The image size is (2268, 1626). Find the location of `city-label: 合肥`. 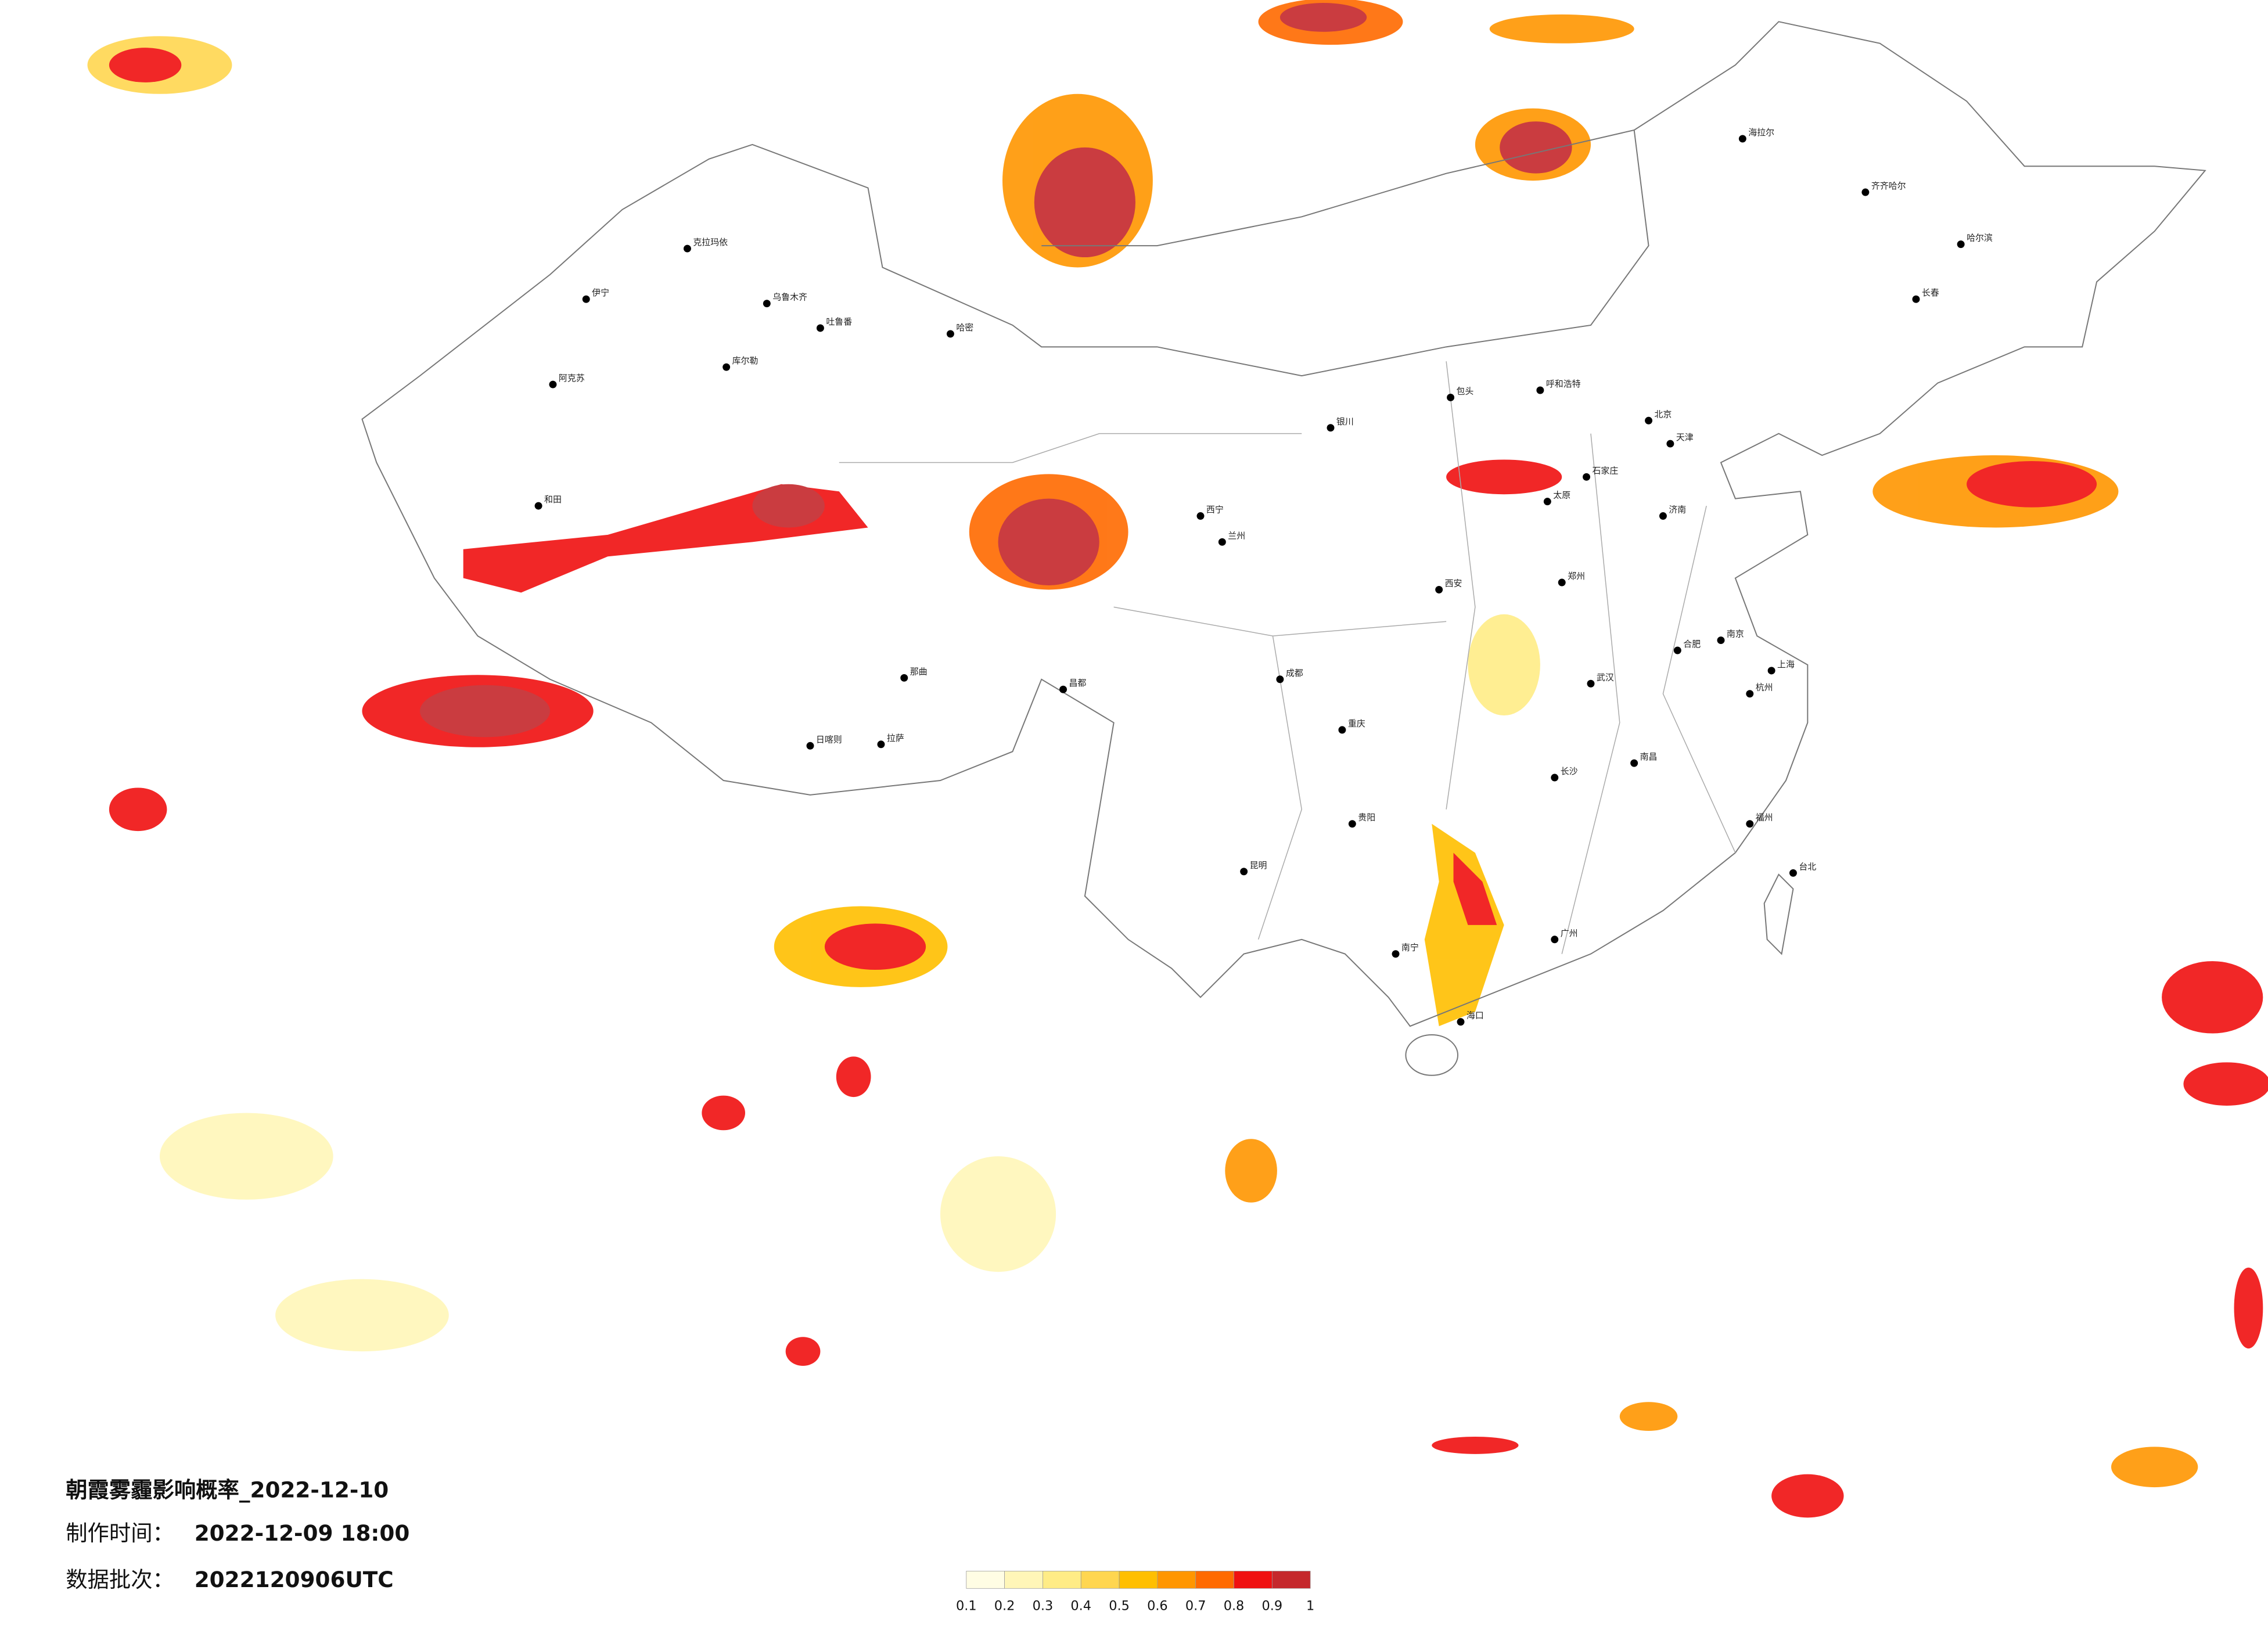

city-label: 合肥 is located at coordinates (1692, 644).